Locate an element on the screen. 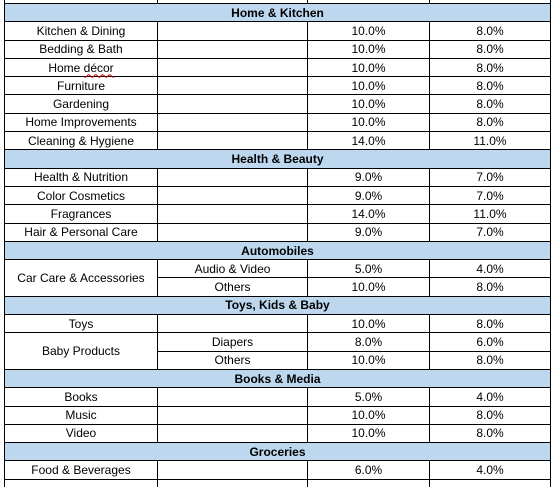  category-cell: Home décor is located at coordinates (81, 67).